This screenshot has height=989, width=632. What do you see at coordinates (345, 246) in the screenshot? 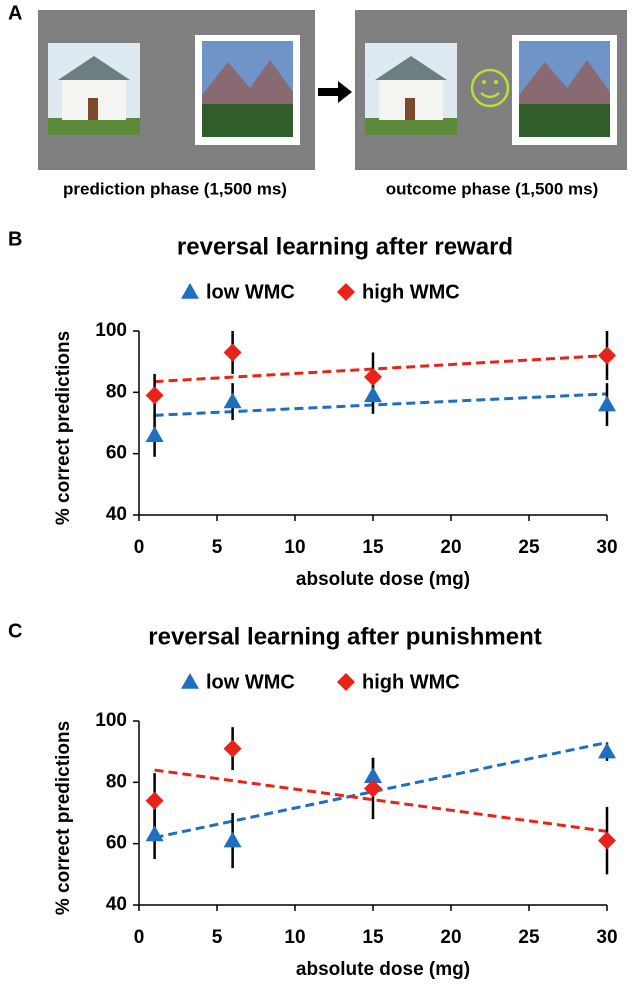
I see `chart-title: reversal learning after reward` at bounding box center [345, 246].